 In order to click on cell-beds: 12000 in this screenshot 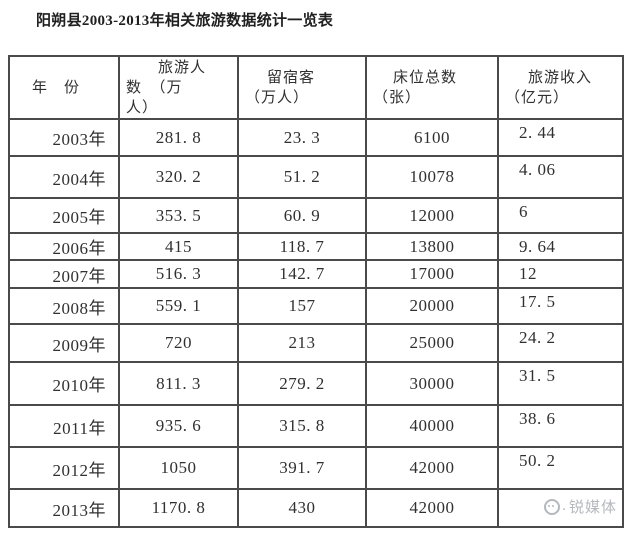, I will do `click(432, 215)`.